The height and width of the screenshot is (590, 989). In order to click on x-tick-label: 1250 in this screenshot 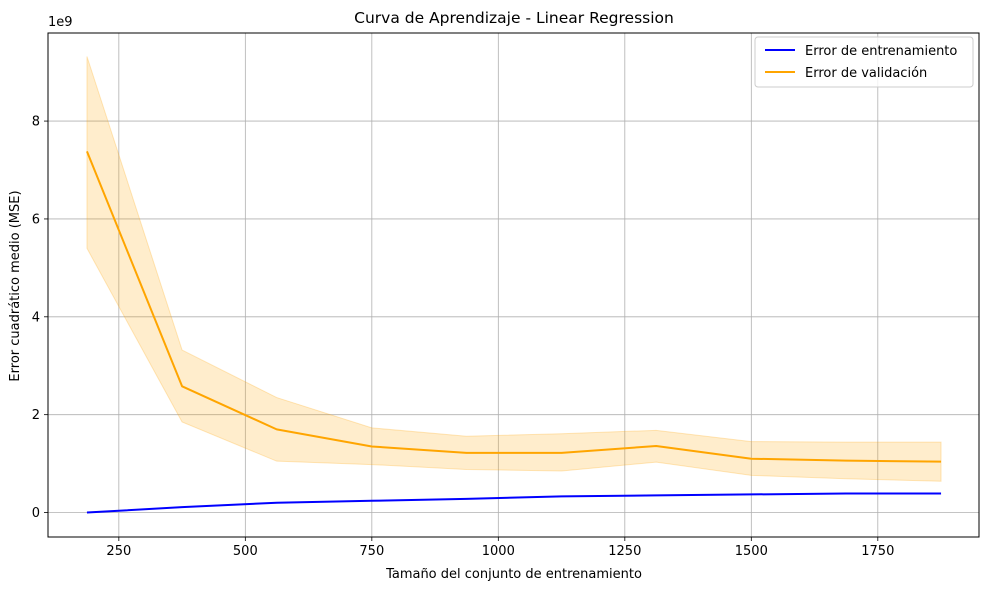, I will do `click(624, 551)`.